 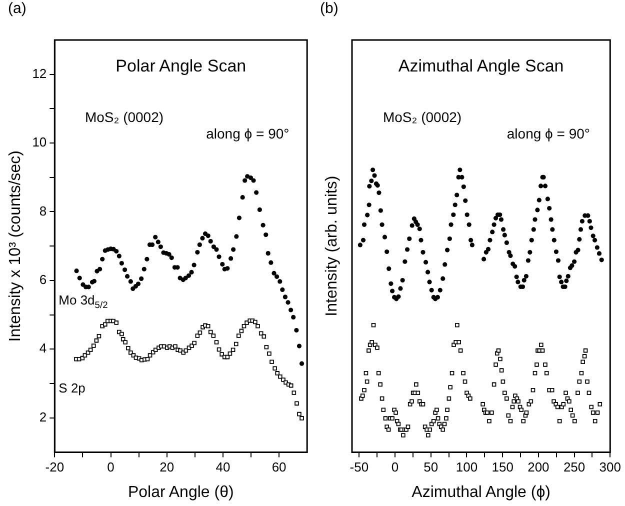 What do you see at coordinates (481, 492) in the screenshot?
I see `x-axis-title: Azimuthal Angle (ϕ)` at bounding box center [481, 492].